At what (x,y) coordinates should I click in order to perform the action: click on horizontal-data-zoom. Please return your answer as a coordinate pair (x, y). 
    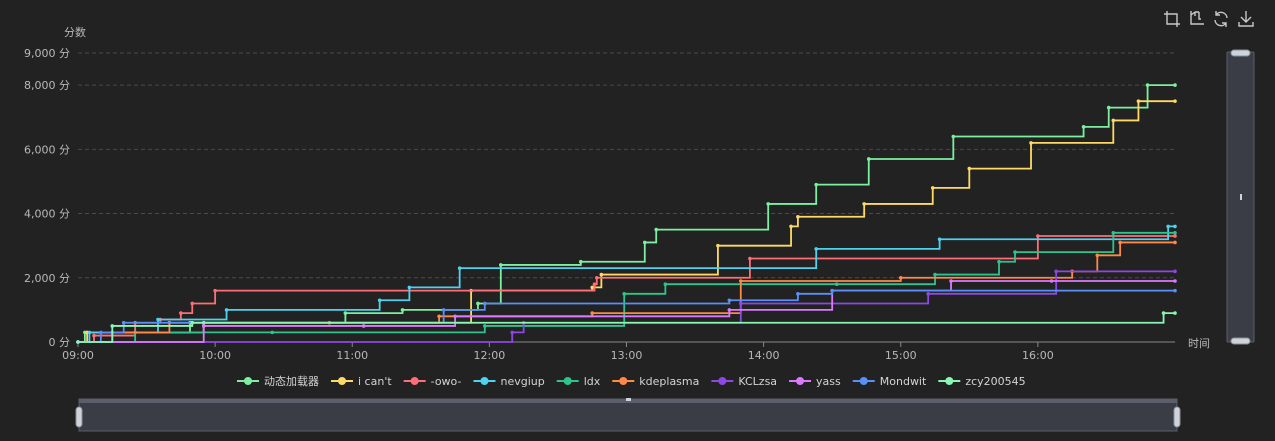
    Looking at the image, I should click on (628, 415).